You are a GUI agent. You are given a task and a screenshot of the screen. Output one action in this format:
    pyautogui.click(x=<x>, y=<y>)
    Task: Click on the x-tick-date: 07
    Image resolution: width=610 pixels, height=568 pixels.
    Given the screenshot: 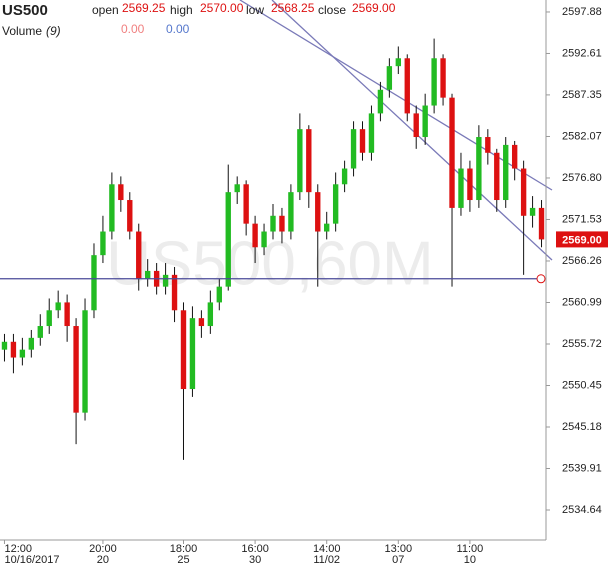 What is the action you would take?
    pyautogui.click(x=398, y=560)
    